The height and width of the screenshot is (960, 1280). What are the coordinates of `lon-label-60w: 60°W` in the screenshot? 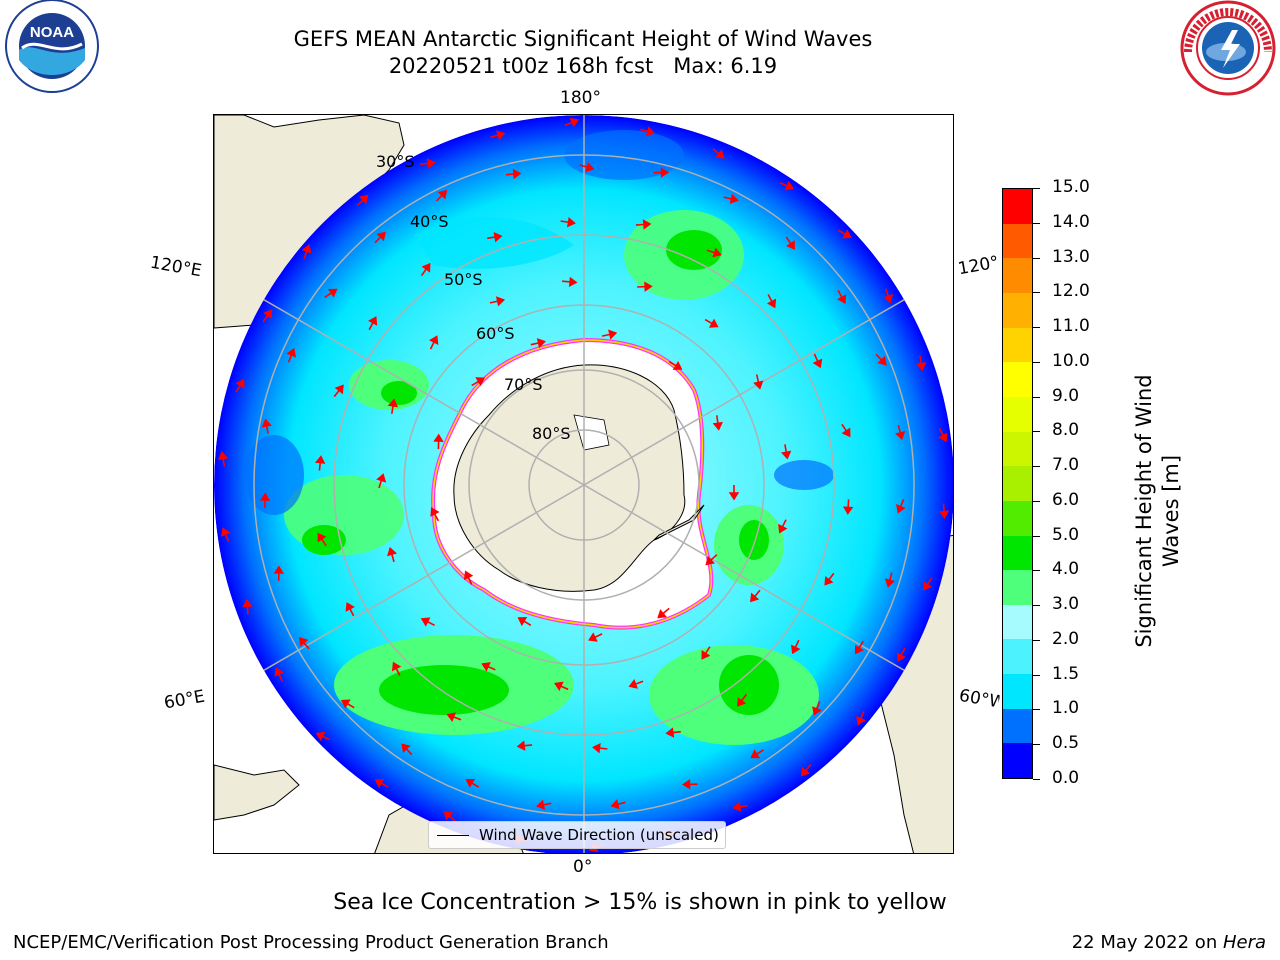 It's located at (979, 699).